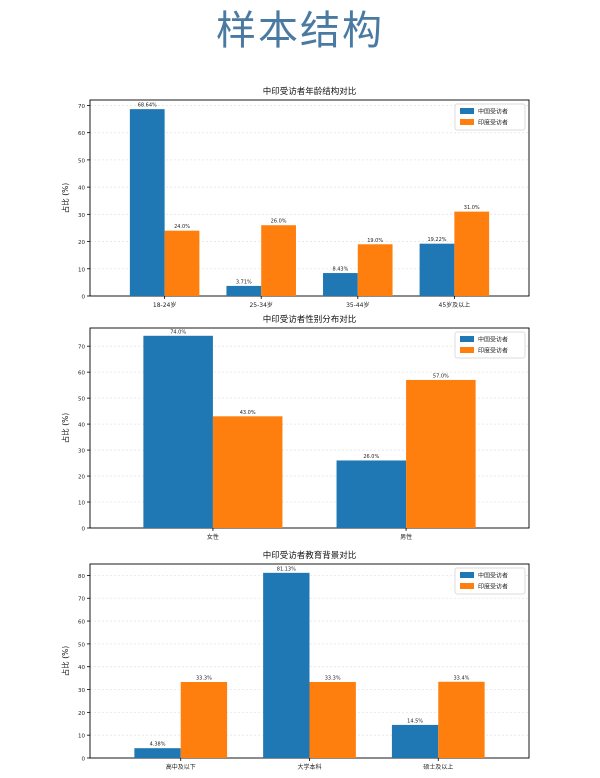 The height and width of the screenshot is (778, 600). What do you see at coordinates (81, 577) in the screenshot?
I see `y-tick-label: 80` at bounding box center [81, 577].